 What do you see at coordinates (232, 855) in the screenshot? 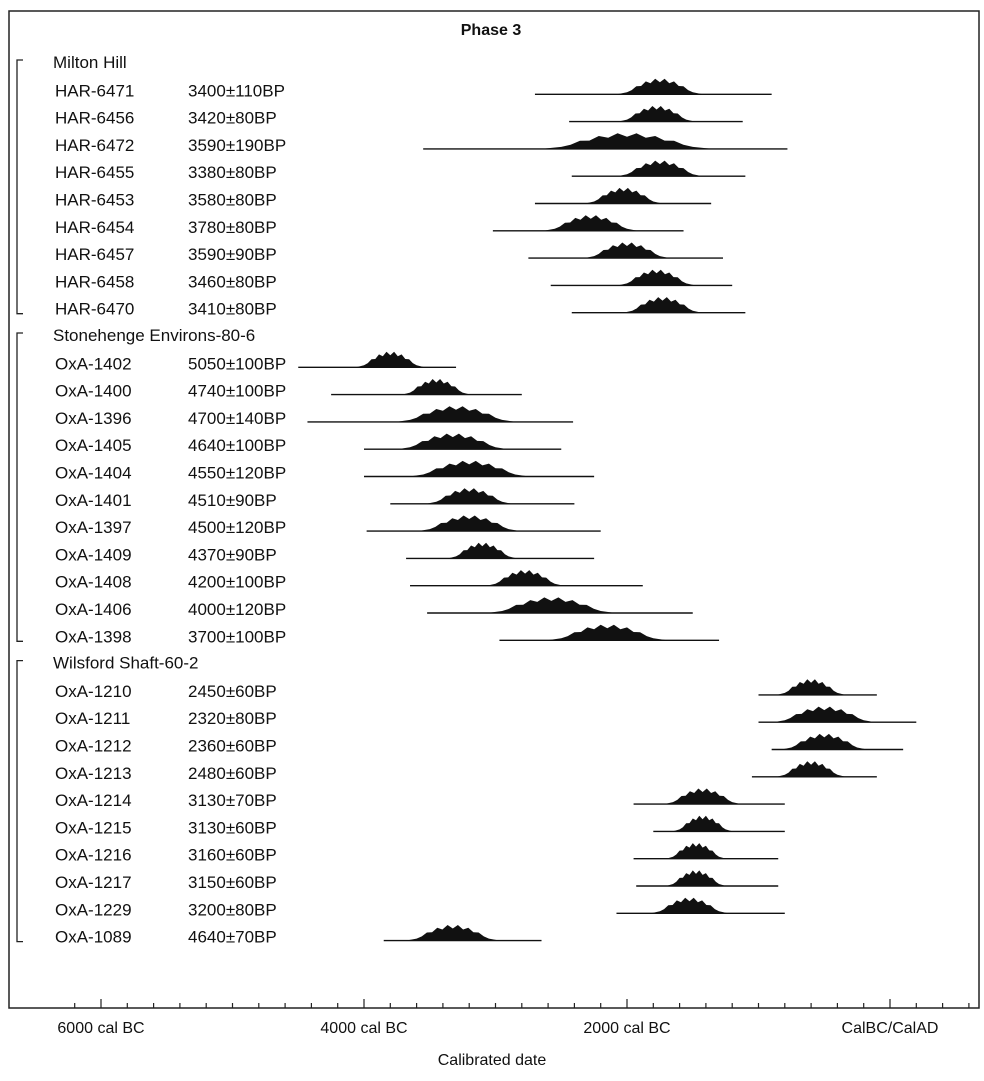
I see `sample-date: 3160±60BP` at bounding box center [232, 855].